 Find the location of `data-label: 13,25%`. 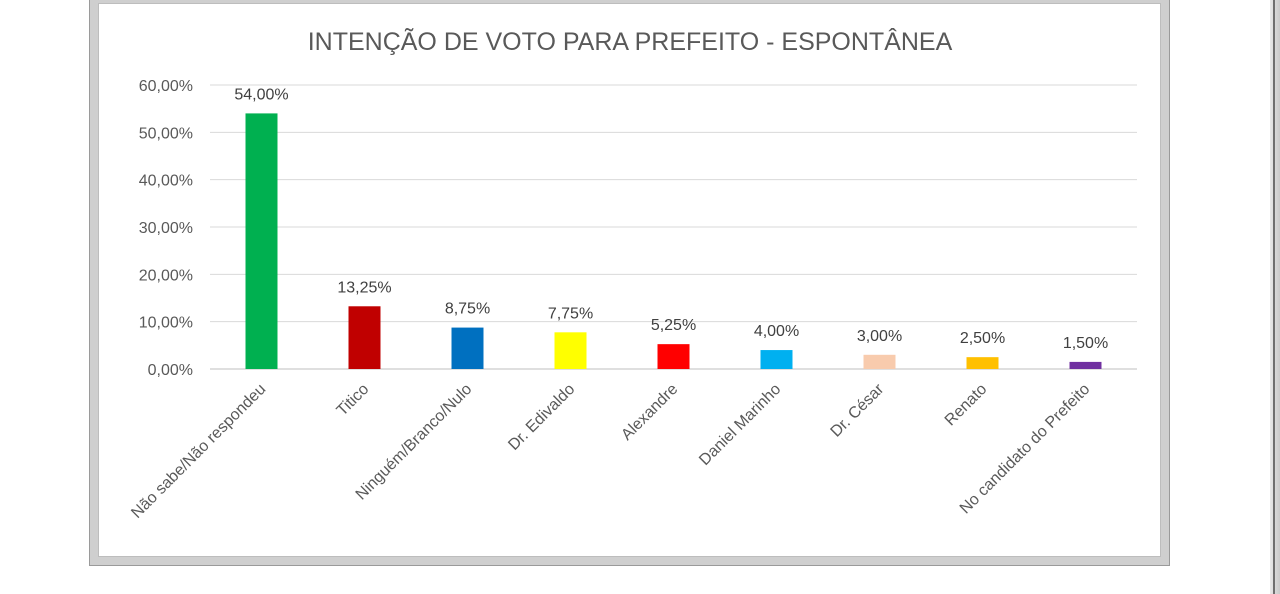

data-label: 13,25% is located at coordinates (364, 287).